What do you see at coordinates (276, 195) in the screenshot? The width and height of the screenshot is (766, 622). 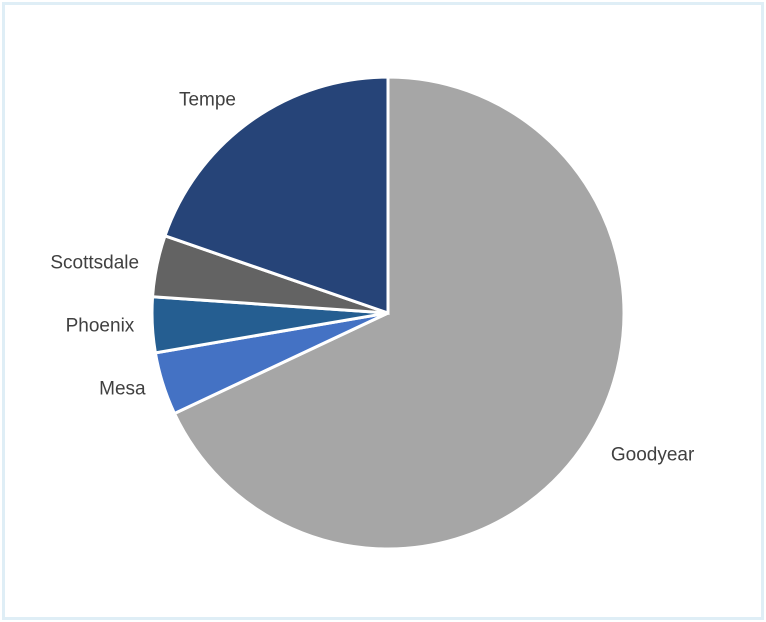 I see `pie-slice-tempe` at bounding box center [276, 195].